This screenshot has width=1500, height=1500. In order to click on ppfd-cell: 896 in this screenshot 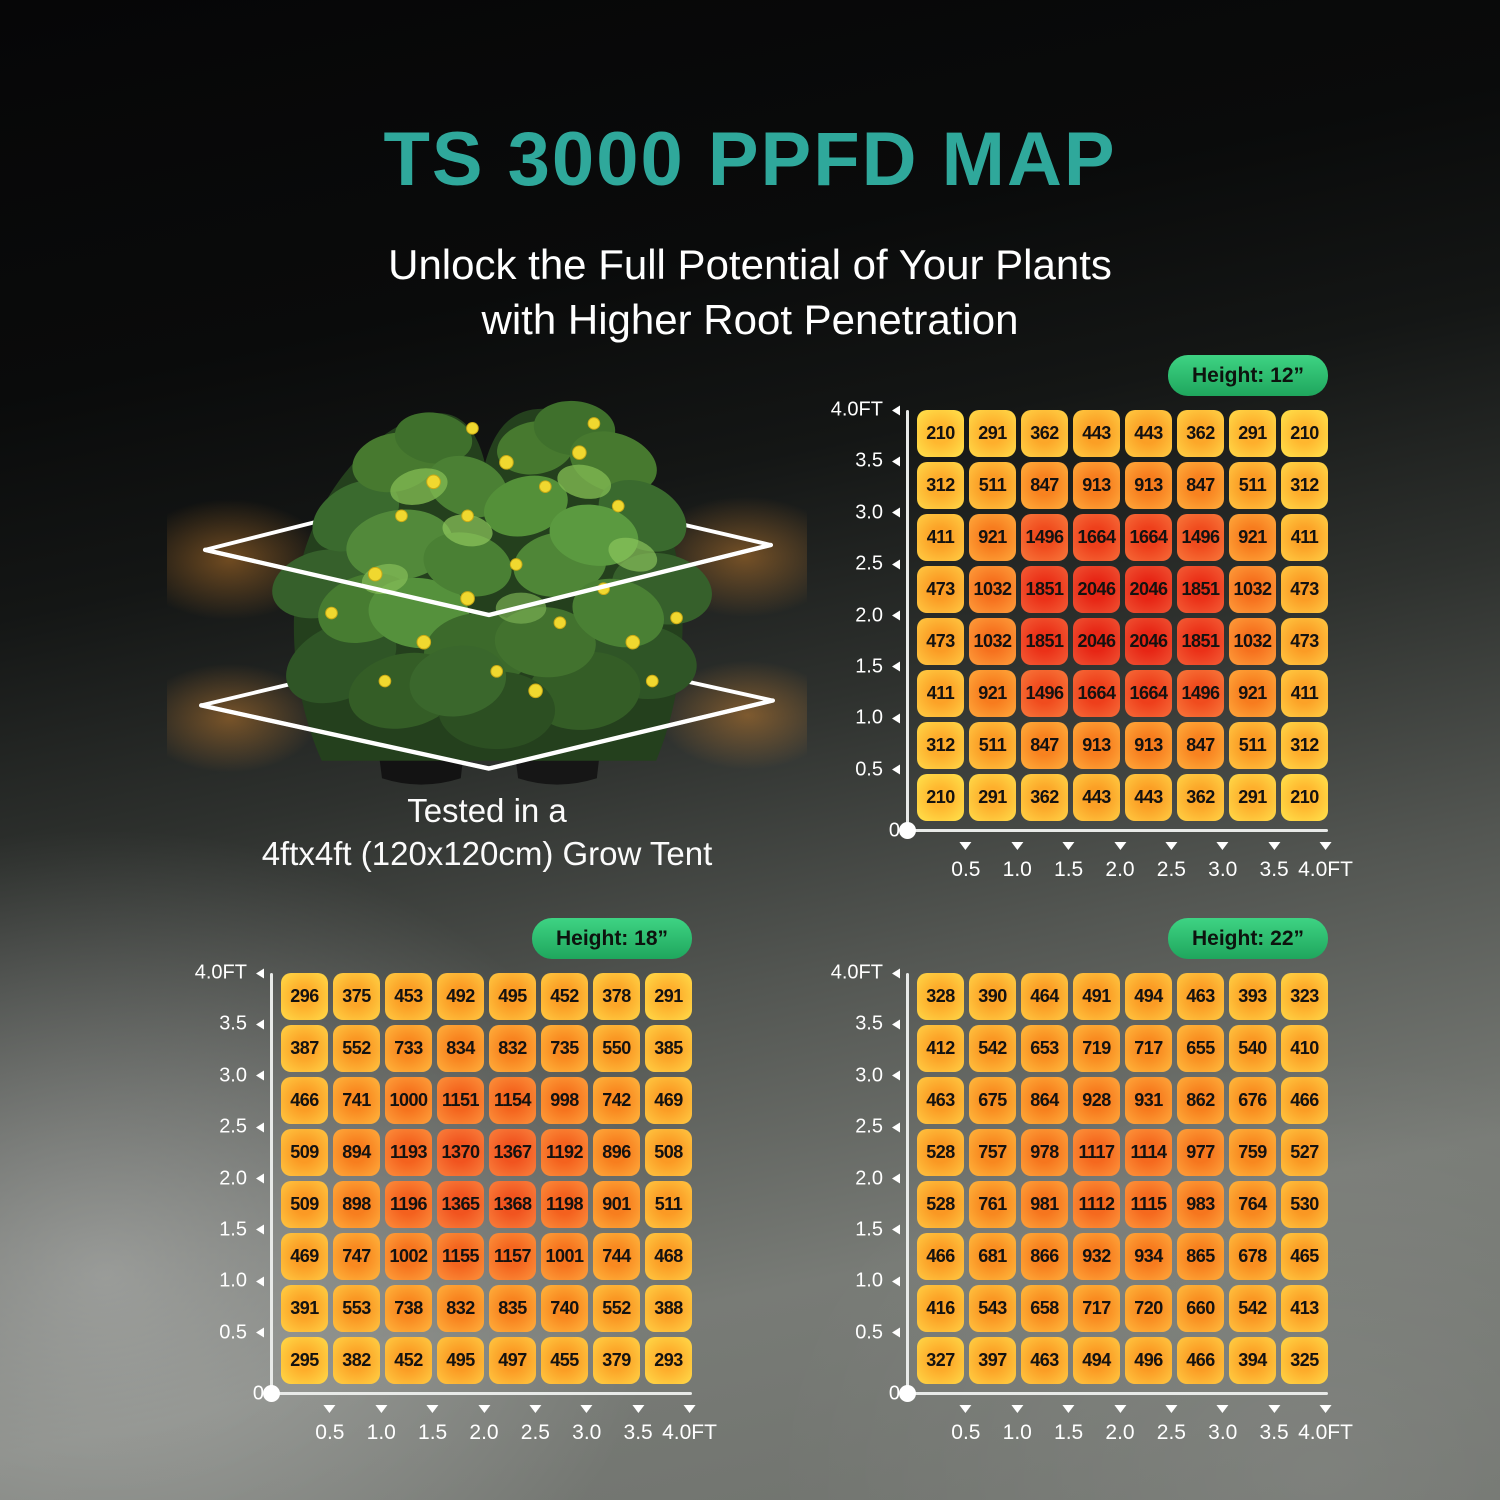, I will do `click(616, 1152)`.